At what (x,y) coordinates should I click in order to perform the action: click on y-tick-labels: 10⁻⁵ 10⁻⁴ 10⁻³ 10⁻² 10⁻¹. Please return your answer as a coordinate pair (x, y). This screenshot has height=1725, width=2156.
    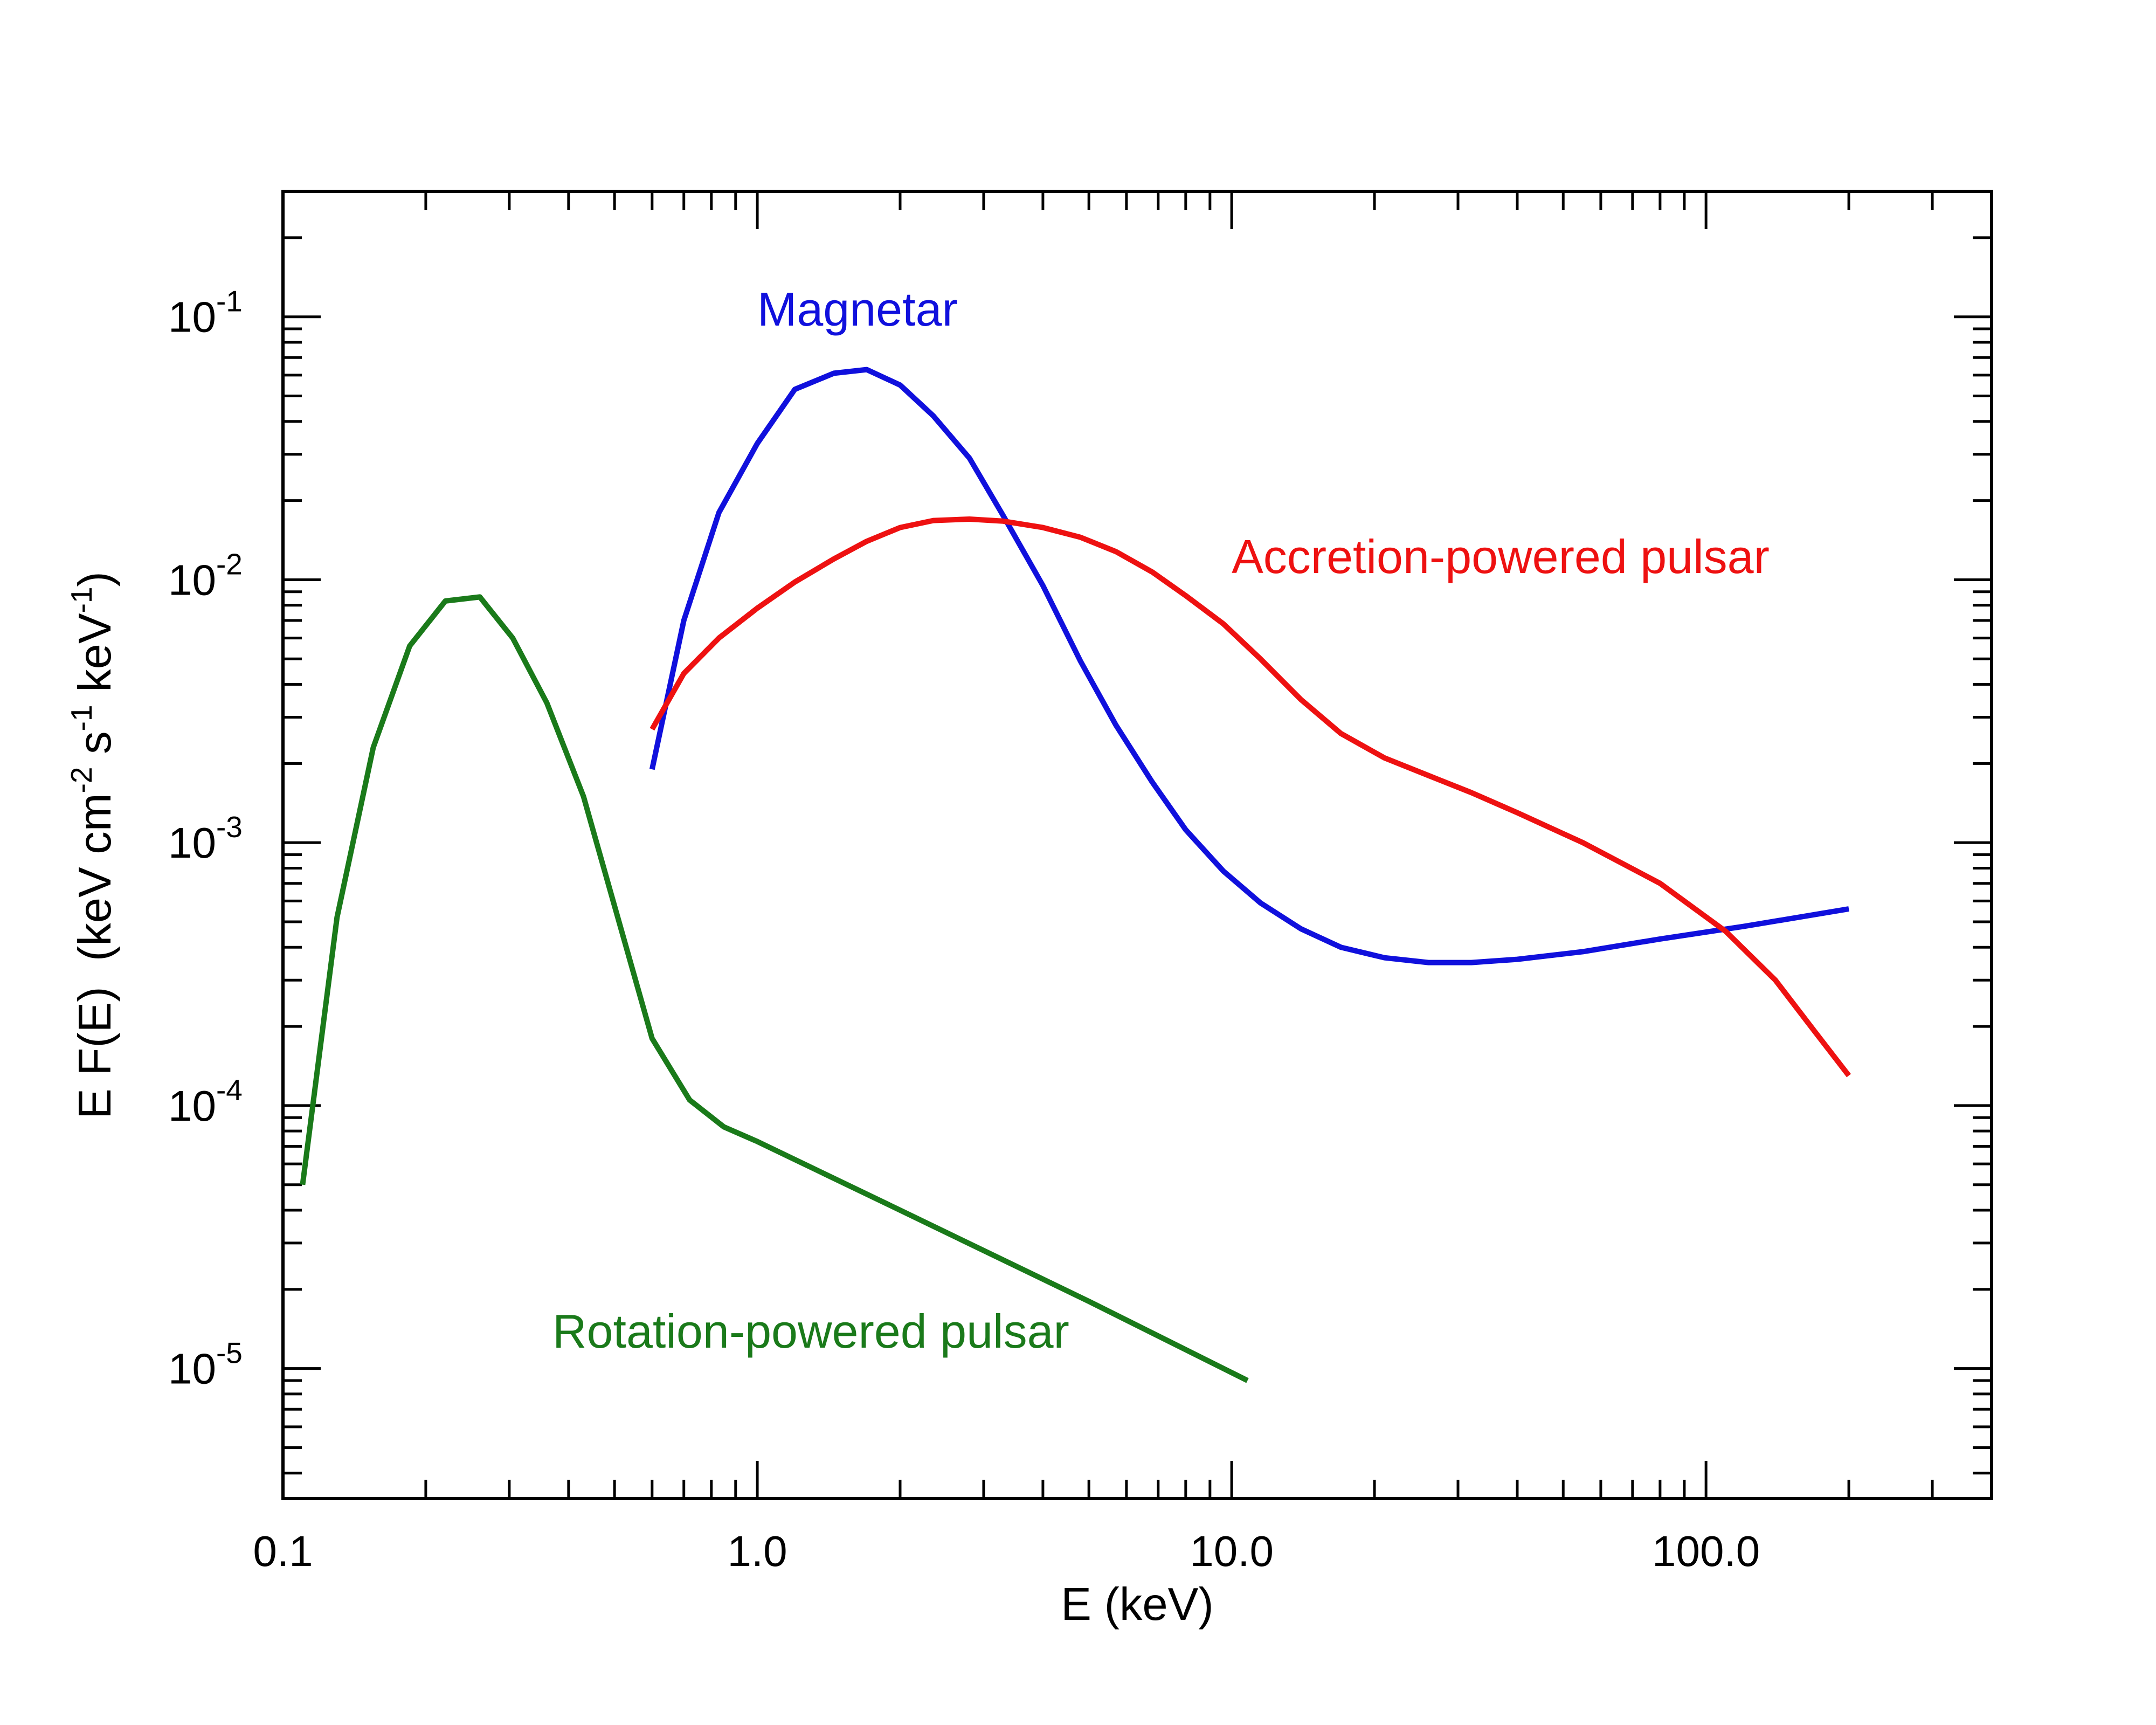
    Looking at the image, I should click on (205, 839).